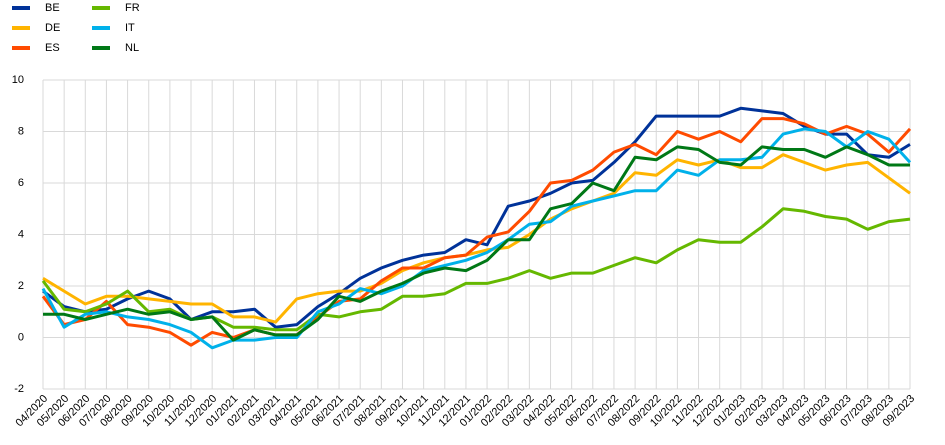 This screenshot has height=445, width=945. What do you see at coordinates (52, 8) in the screenshot?
I see `legend-label: BE` at bounding box center [52, 8].